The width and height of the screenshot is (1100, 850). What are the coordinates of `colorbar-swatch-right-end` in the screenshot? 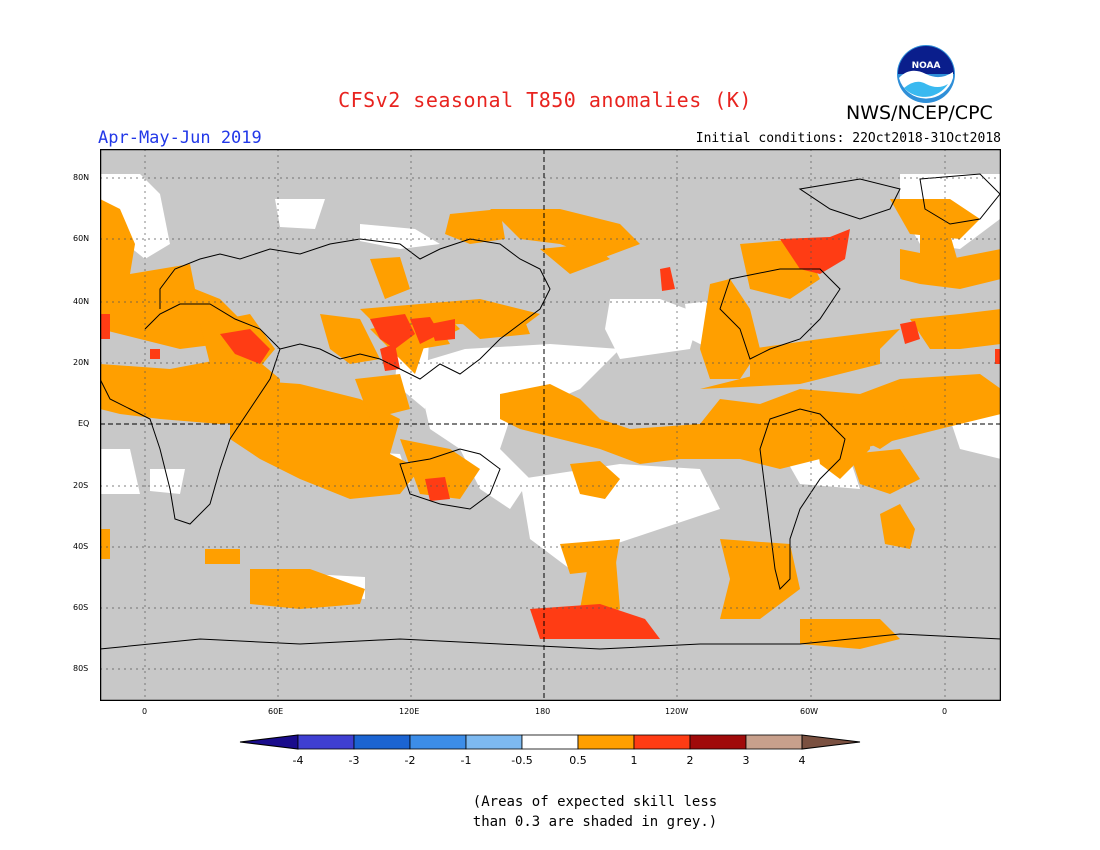 It's located at (831, 742).